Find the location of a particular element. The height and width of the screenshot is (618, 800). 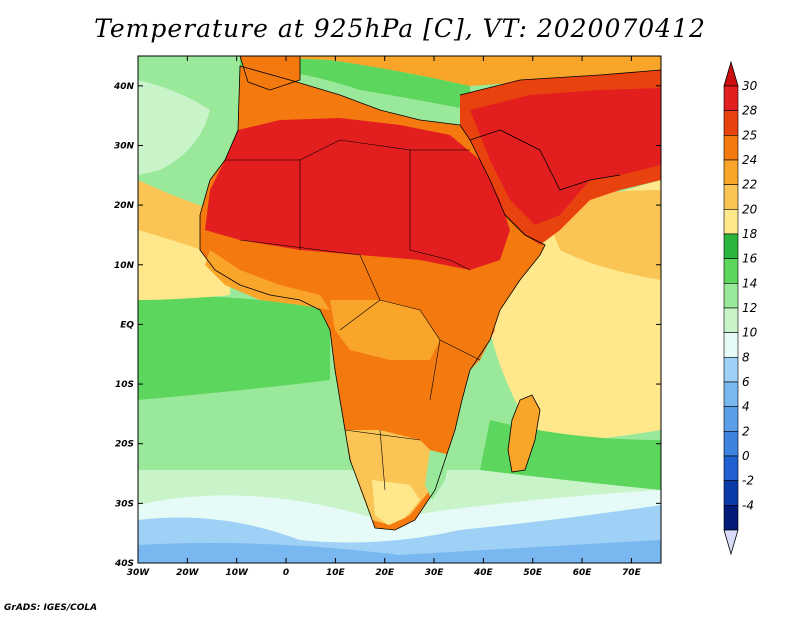

lon-tick-label: 0 is located at coordinates (286, 573).